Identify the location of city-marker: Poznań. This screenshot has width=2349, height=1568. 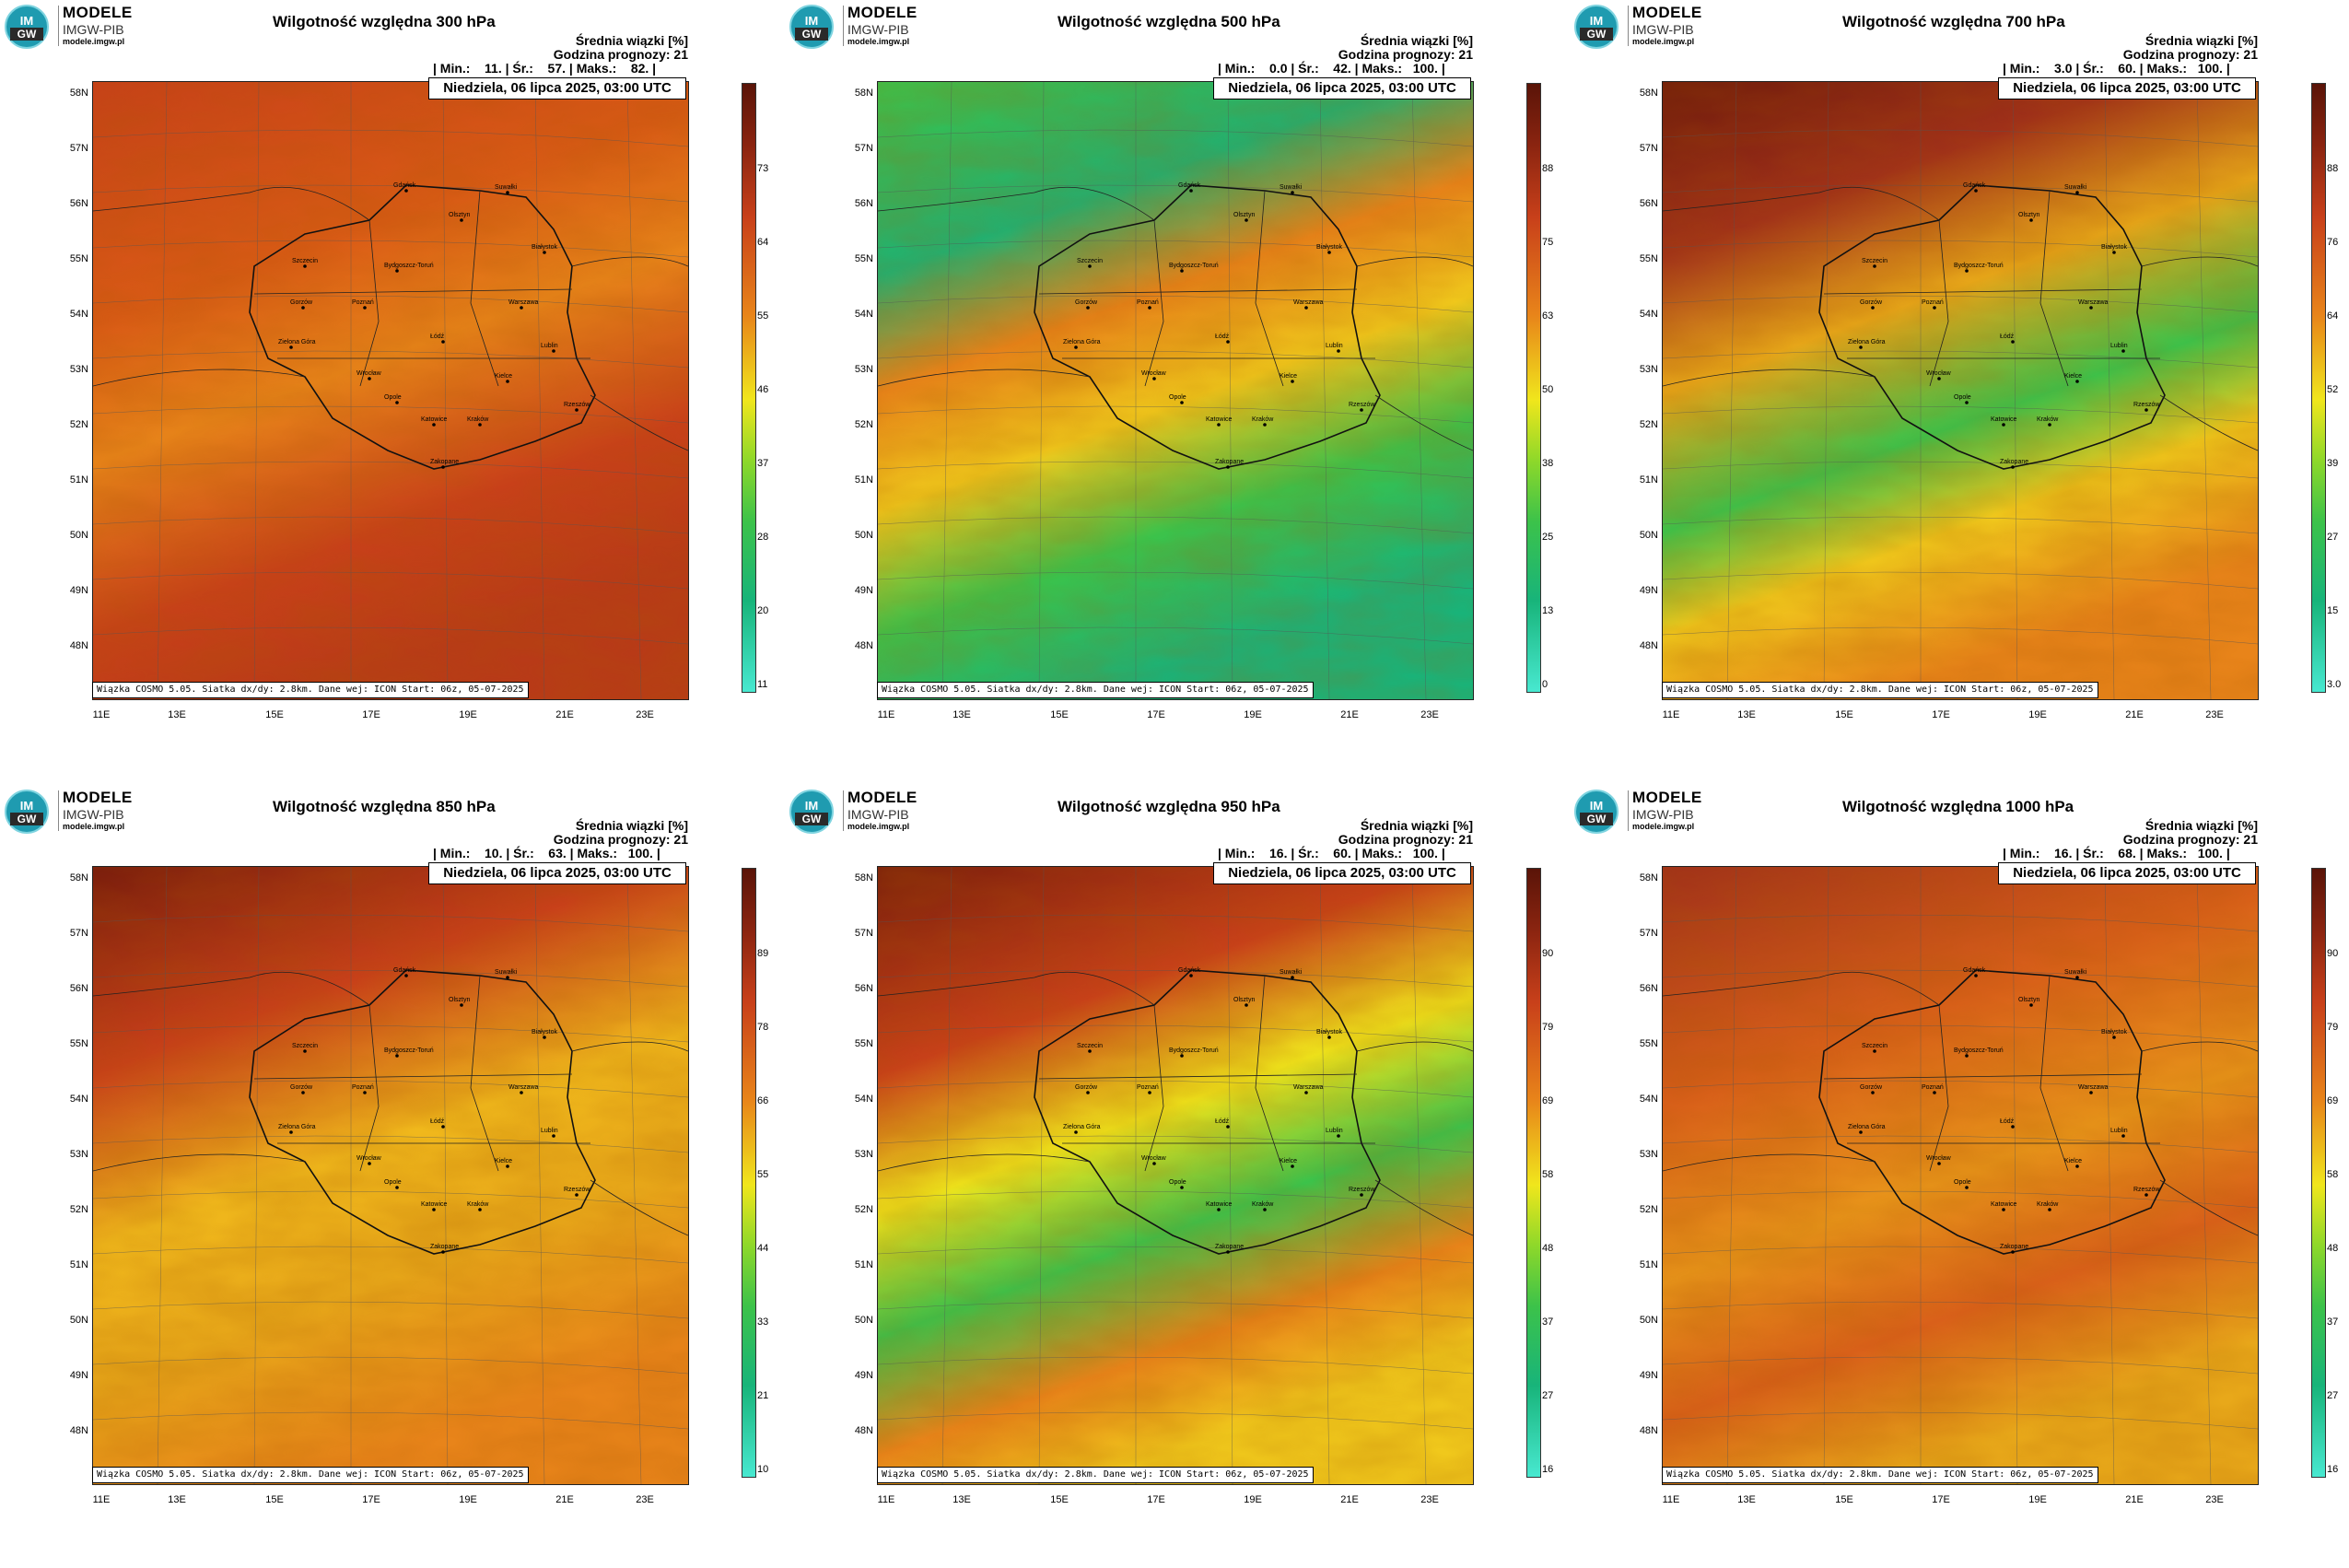
(1148, 304).